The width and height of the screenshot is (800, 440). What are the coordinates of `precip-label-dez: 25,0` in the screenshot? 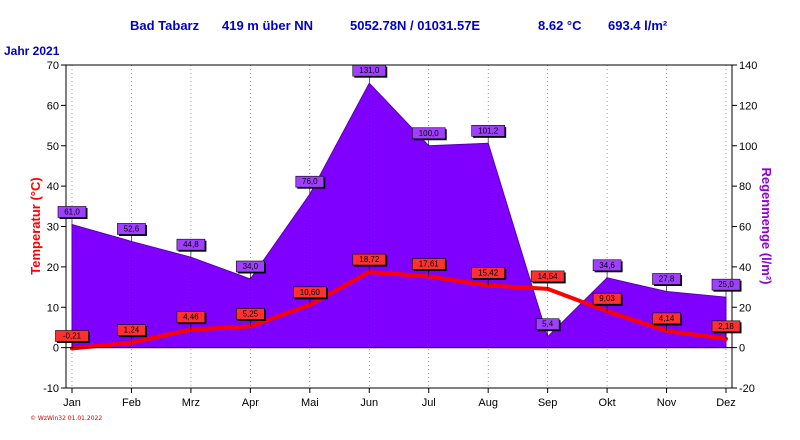 It's located at (726, 288).